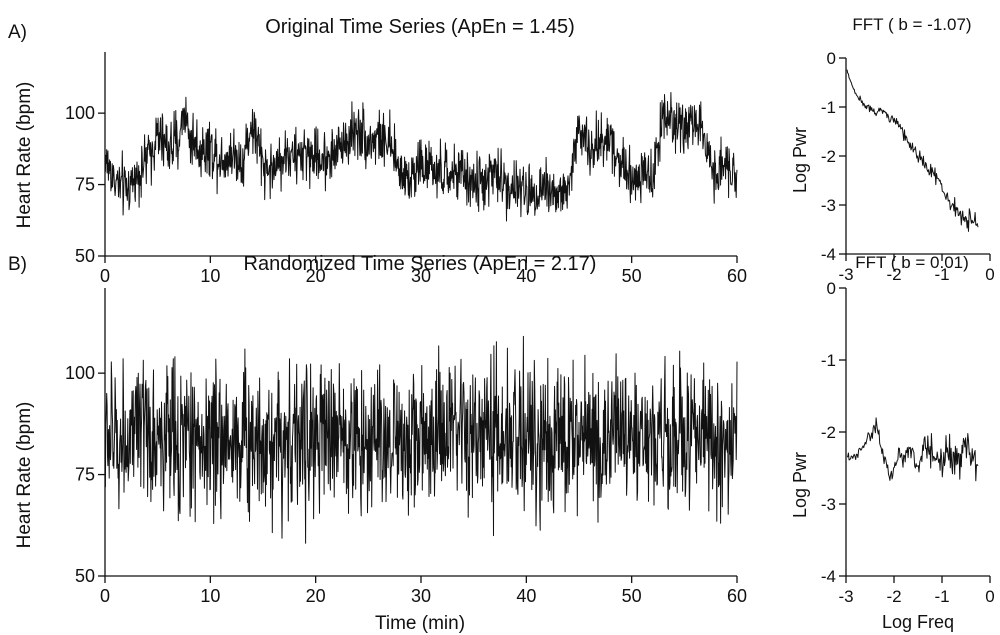 Image resolution: width=1000 pixels, height=635 pixels. I want to click on chart-a-fft-ticks, so click(915, 159).